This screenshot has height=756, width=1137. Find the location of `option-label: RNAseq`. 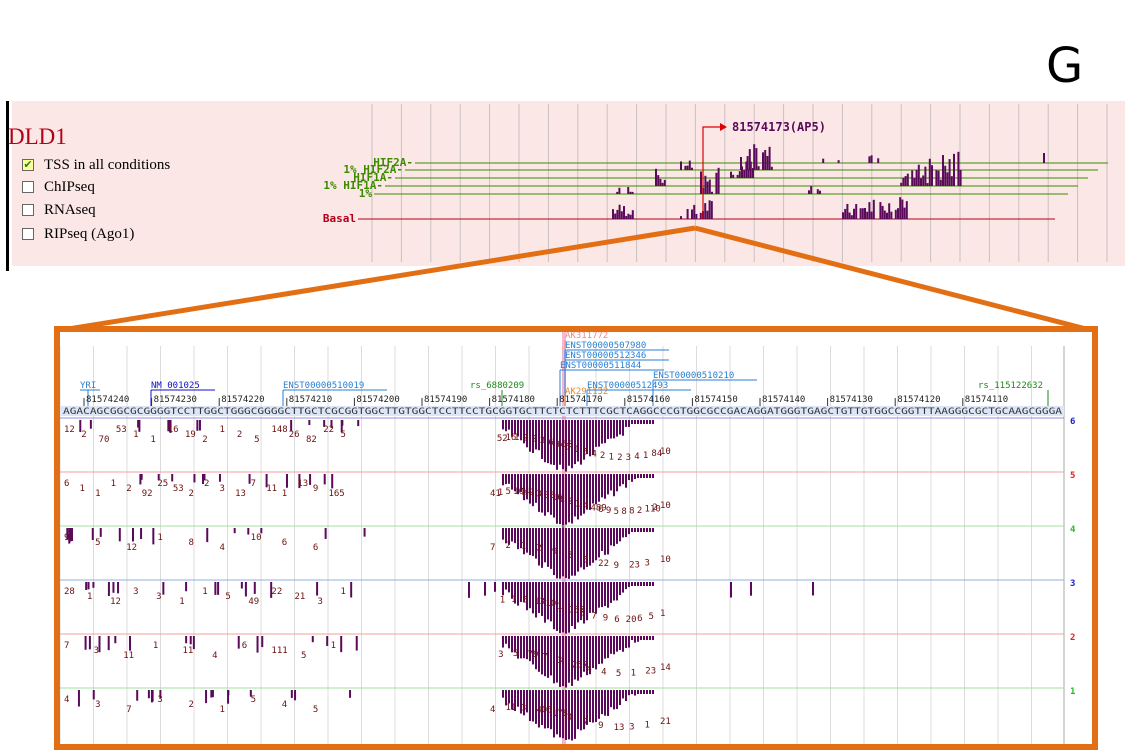

option-label: RNAseq is located at coordinates (70, 209).